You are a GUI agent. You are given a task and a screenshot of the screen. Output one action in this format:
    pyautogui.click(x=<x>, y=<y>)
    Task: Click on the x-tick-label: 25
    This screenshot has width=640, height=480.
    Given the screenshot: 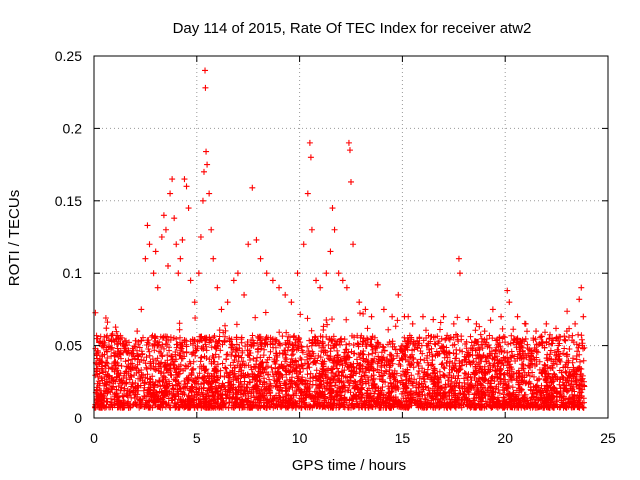 What is the action you would take?
    pyautogui.click(x=608, y=438)
    